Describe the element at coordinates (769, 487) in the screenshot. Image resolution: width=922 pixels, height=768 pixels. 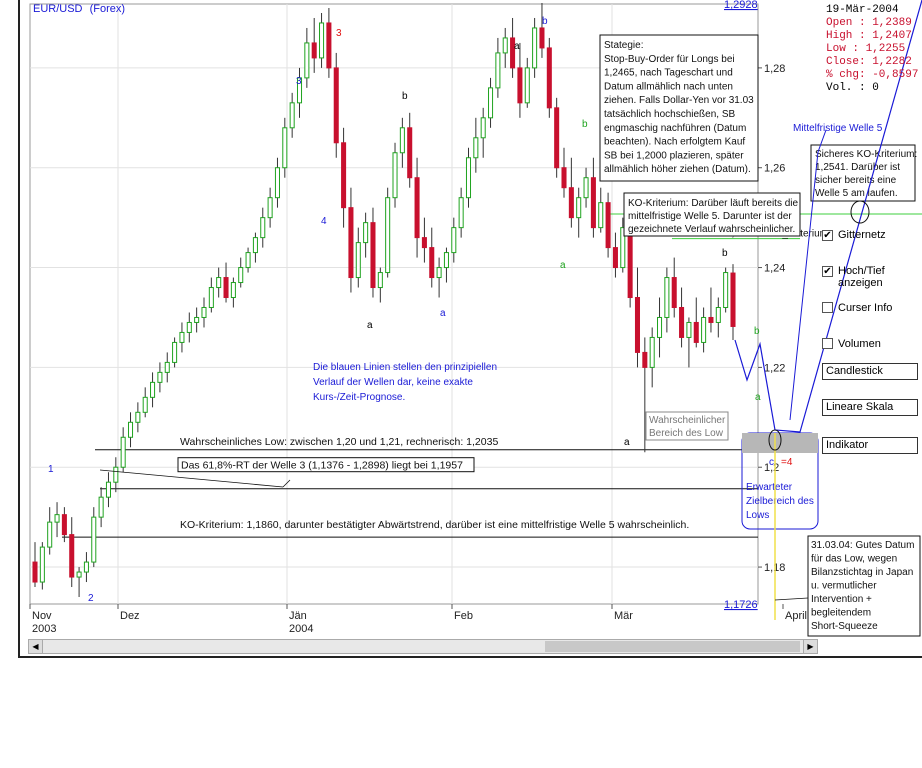
I see `target-text: Erwarteter` at that location.